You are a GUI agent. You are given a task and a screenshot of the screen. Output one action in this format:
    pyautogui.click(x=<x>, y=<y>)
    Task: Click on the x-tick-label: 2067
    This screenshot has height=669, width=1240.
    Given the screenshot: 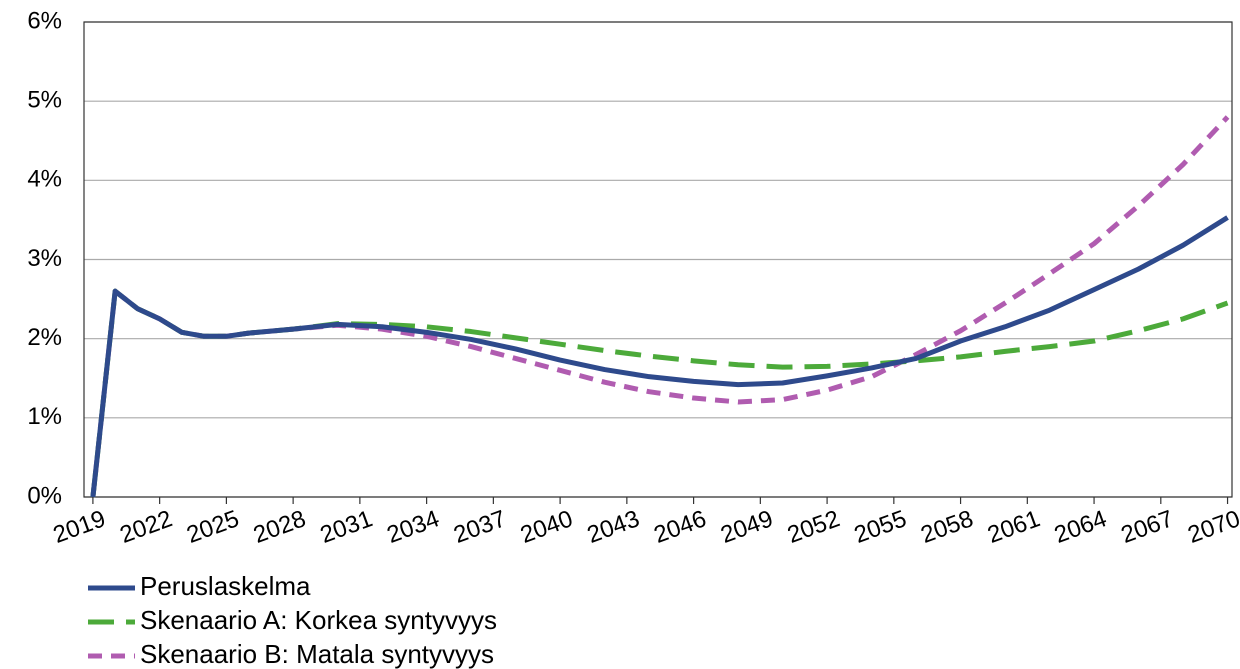 What is the action you would take?
    pyautogui.click(x=1147, y=527)
    